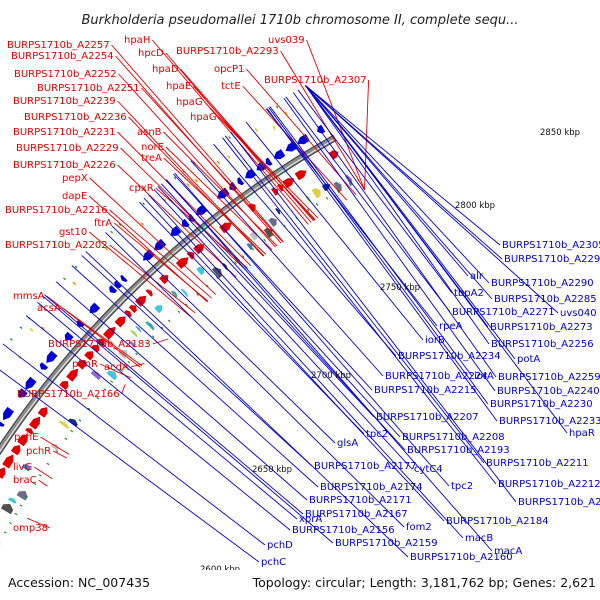  I want to click on reverse-gene-label: glsA, so click(347, 443).